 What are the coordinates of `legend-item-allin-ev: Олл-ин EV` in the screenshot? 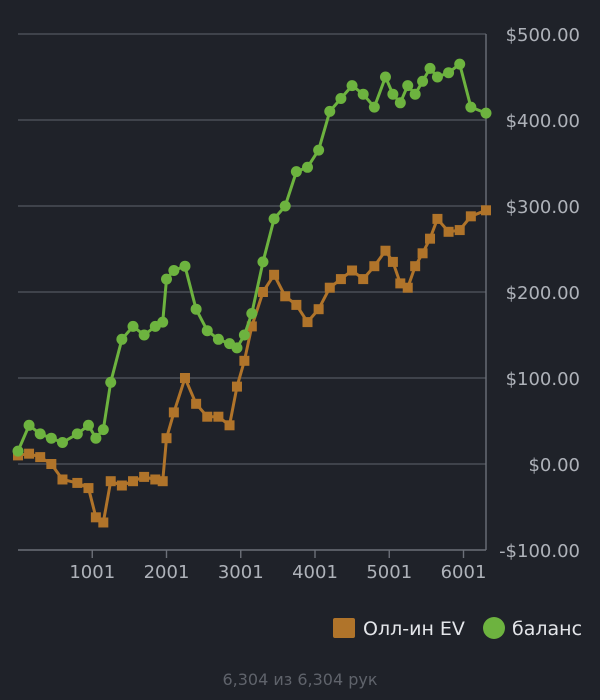 It's located at (399, 629).